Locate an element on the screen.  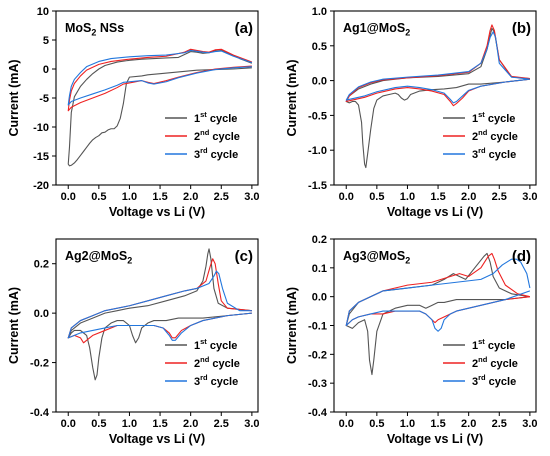
y-tick-label: 10 is located at coordinates (43, 12).